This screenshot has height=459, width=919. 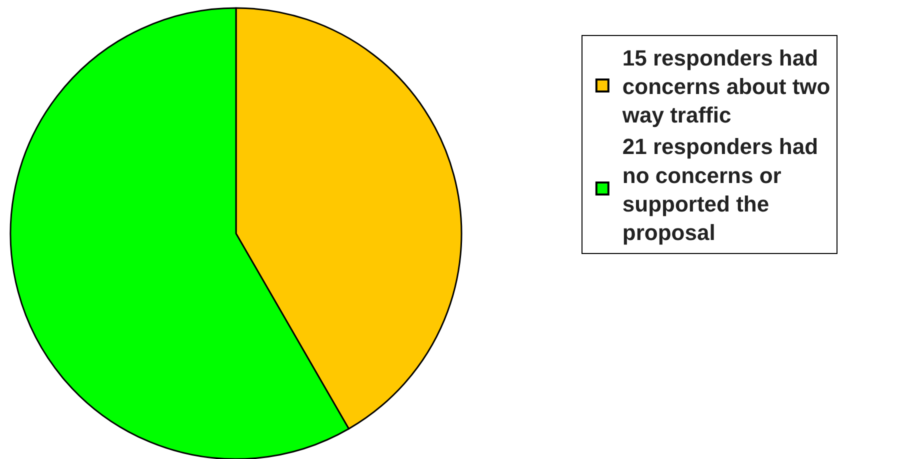 What do you see at coordinates (725, 86) in the screenshot?
I see `legend-label: 15 responders had concerns about two way traffic` at bounding box center [725, 86].